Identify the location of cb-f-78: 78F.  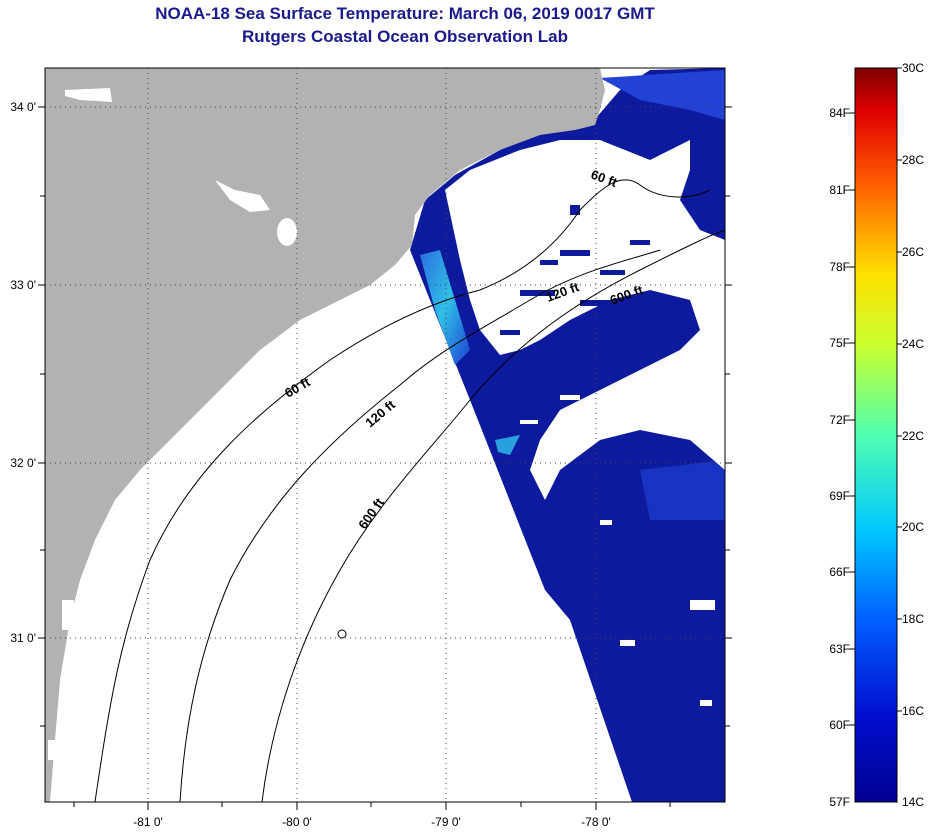
(839, 267).